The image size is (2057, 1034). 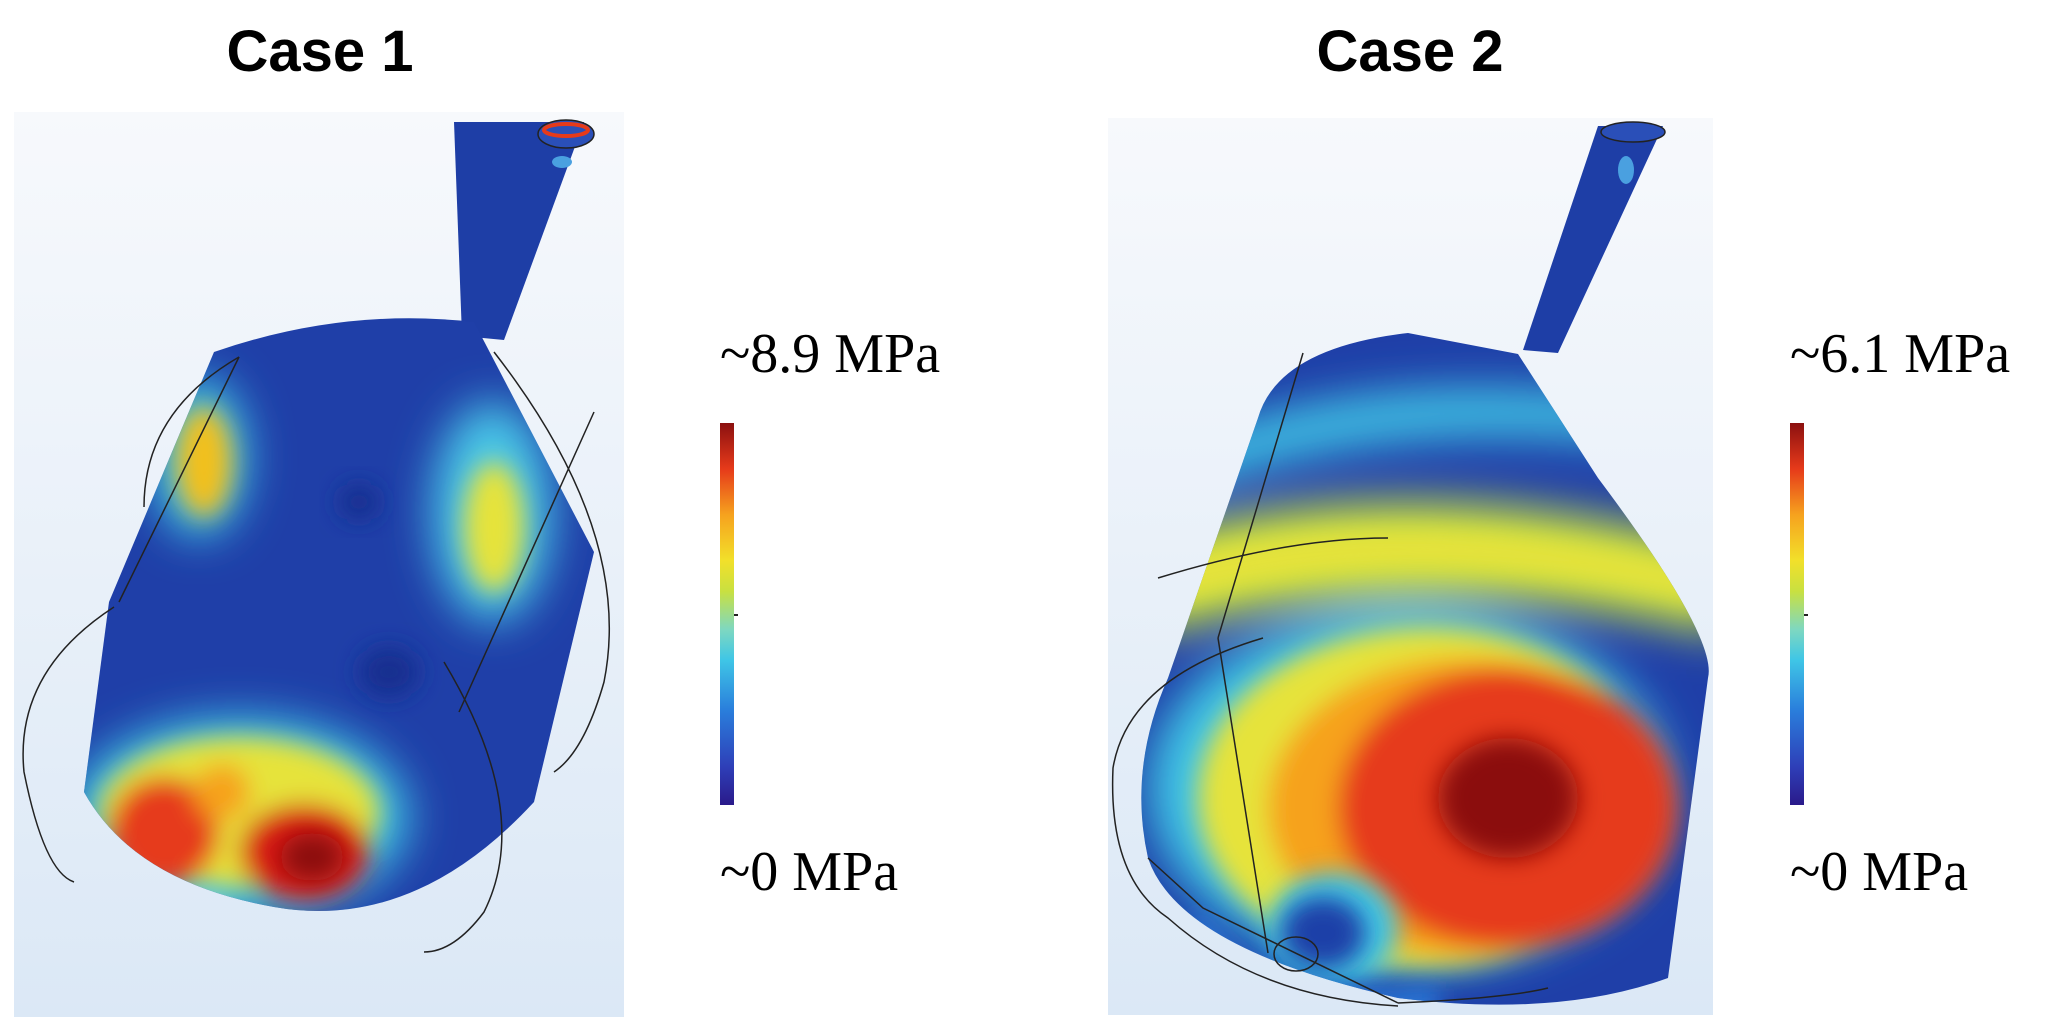 I want to click on case-2-title: Case 2, so click(x=1410, y=51).